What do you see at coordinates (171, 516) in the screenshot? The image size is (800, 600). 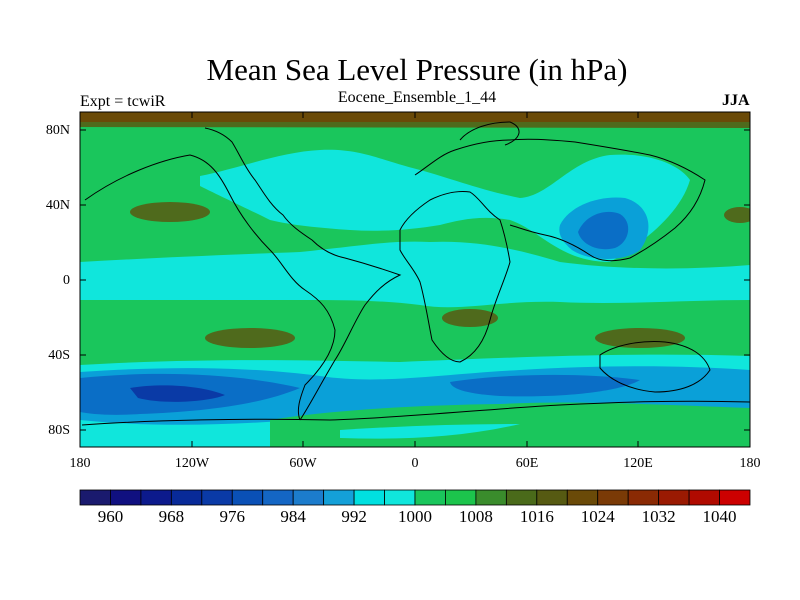 I see `colorbar-label: 968` at bounding box center [171, 516].